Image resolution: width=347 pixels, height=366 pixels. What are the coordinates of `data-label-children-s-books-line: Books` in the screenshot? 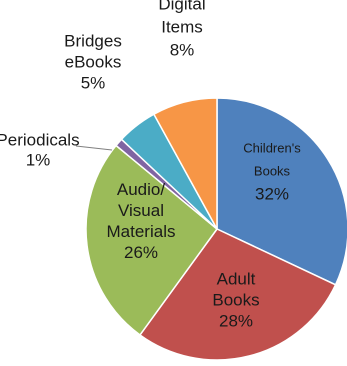 It's located at (272, 170).